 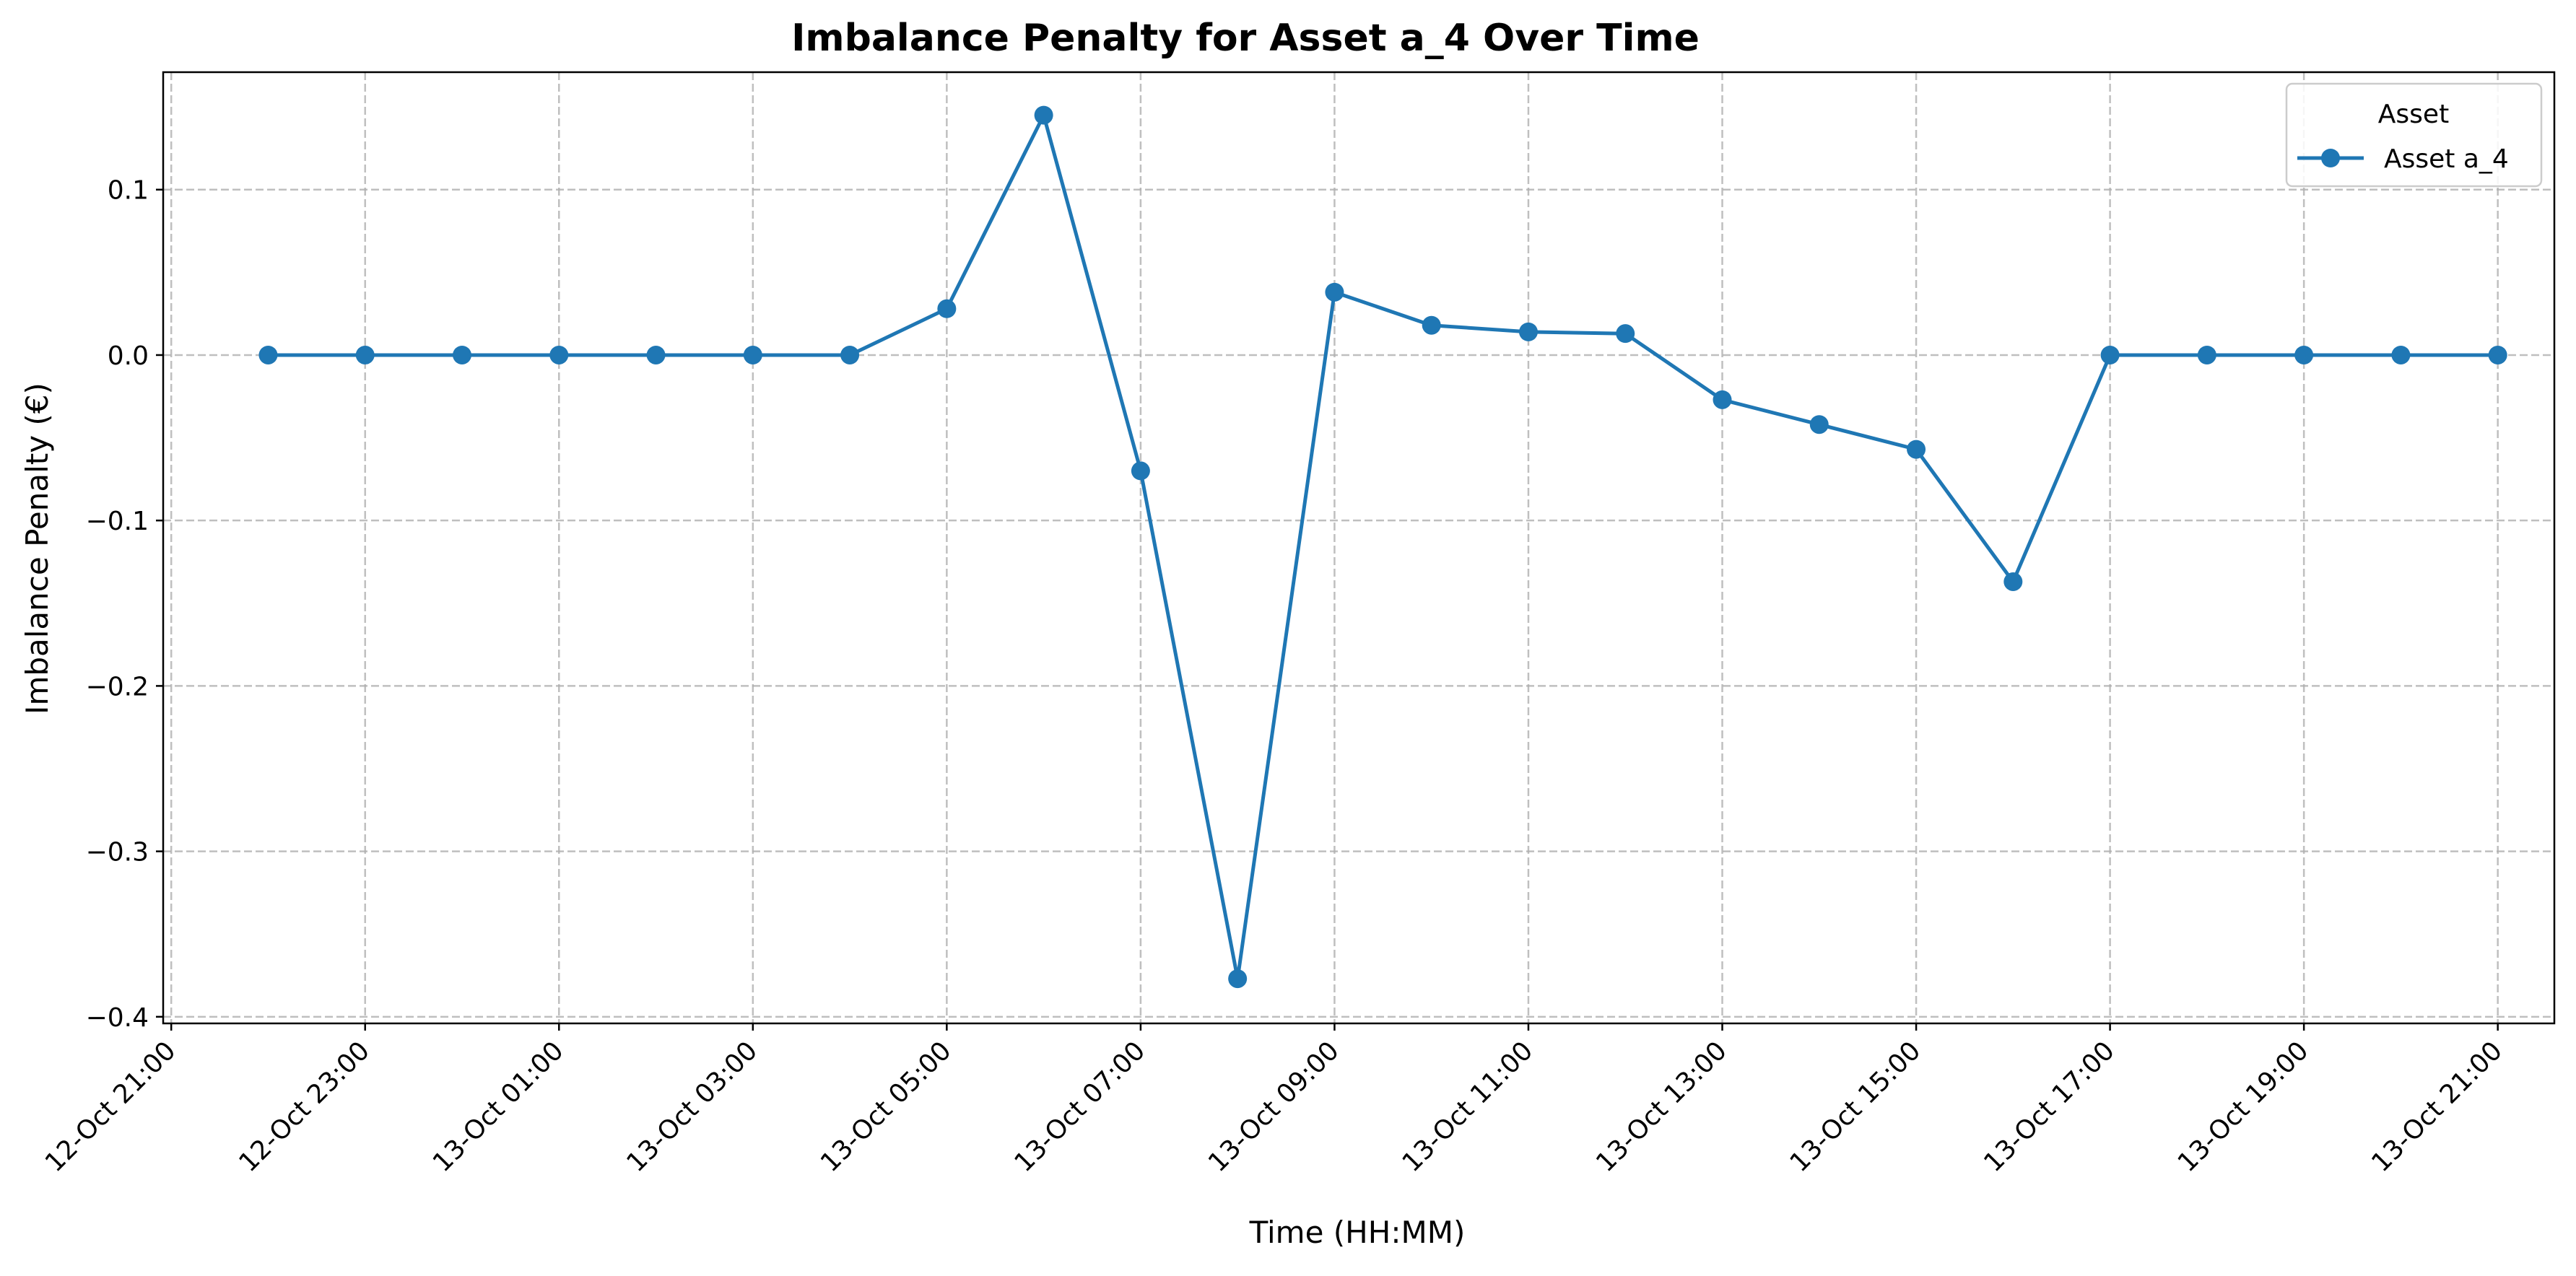 What do you see at coordinates (117, 687) in the screenshot?
I see `y-tick-label: −0.2` at bounding box center [117, 687].